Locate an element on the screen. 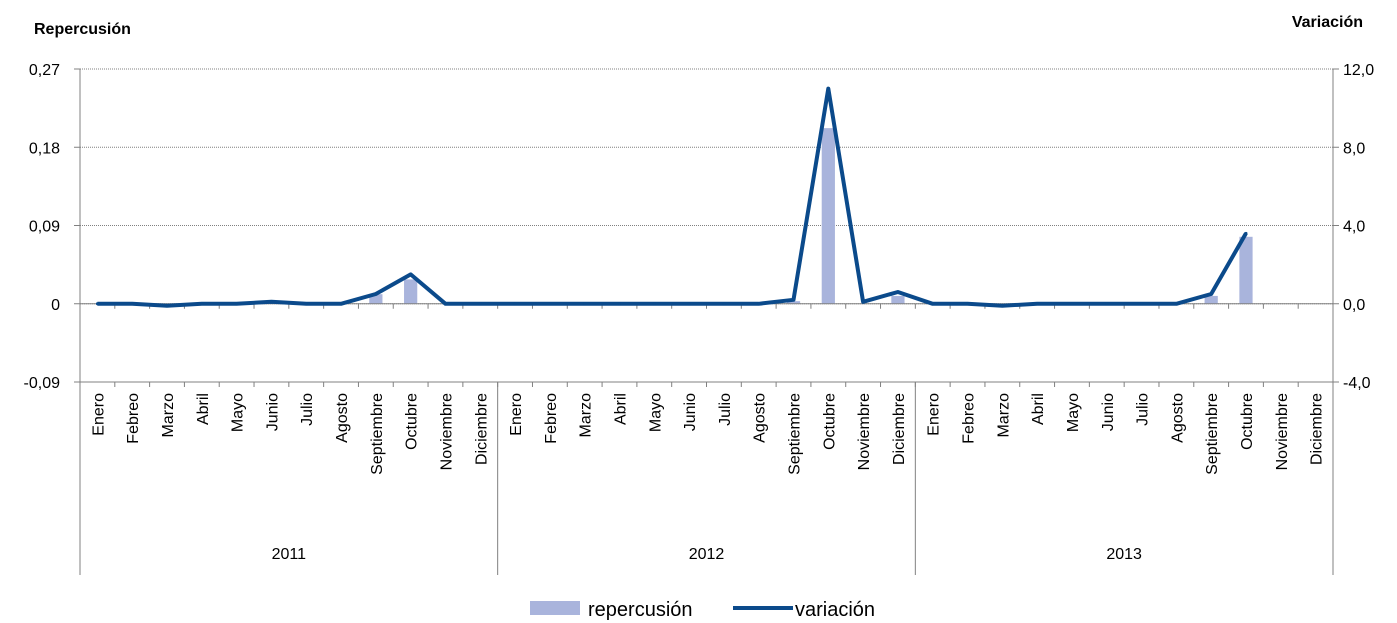  right-tick-label: 4,0 is located at coordinates (1354, 227).